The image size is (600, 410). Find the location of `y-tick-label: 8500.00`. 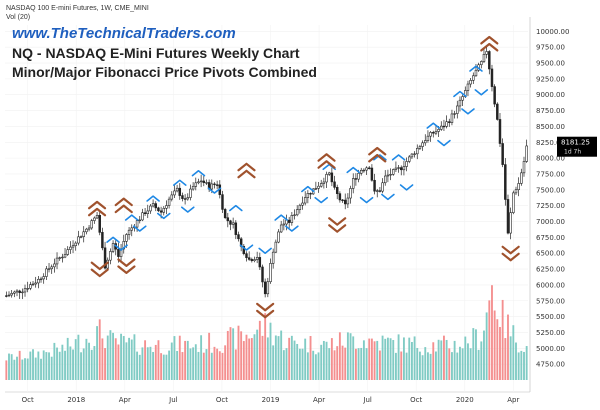

y-tick-label: 8500.00 is located at coordinates (550, 127).